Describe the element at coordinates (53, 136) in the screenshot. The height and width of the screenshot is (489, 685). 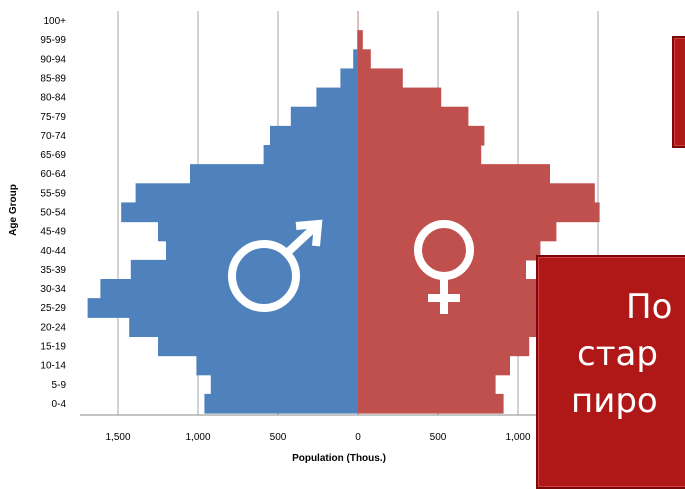
I see `y-tick-label: 70-74` at that location.